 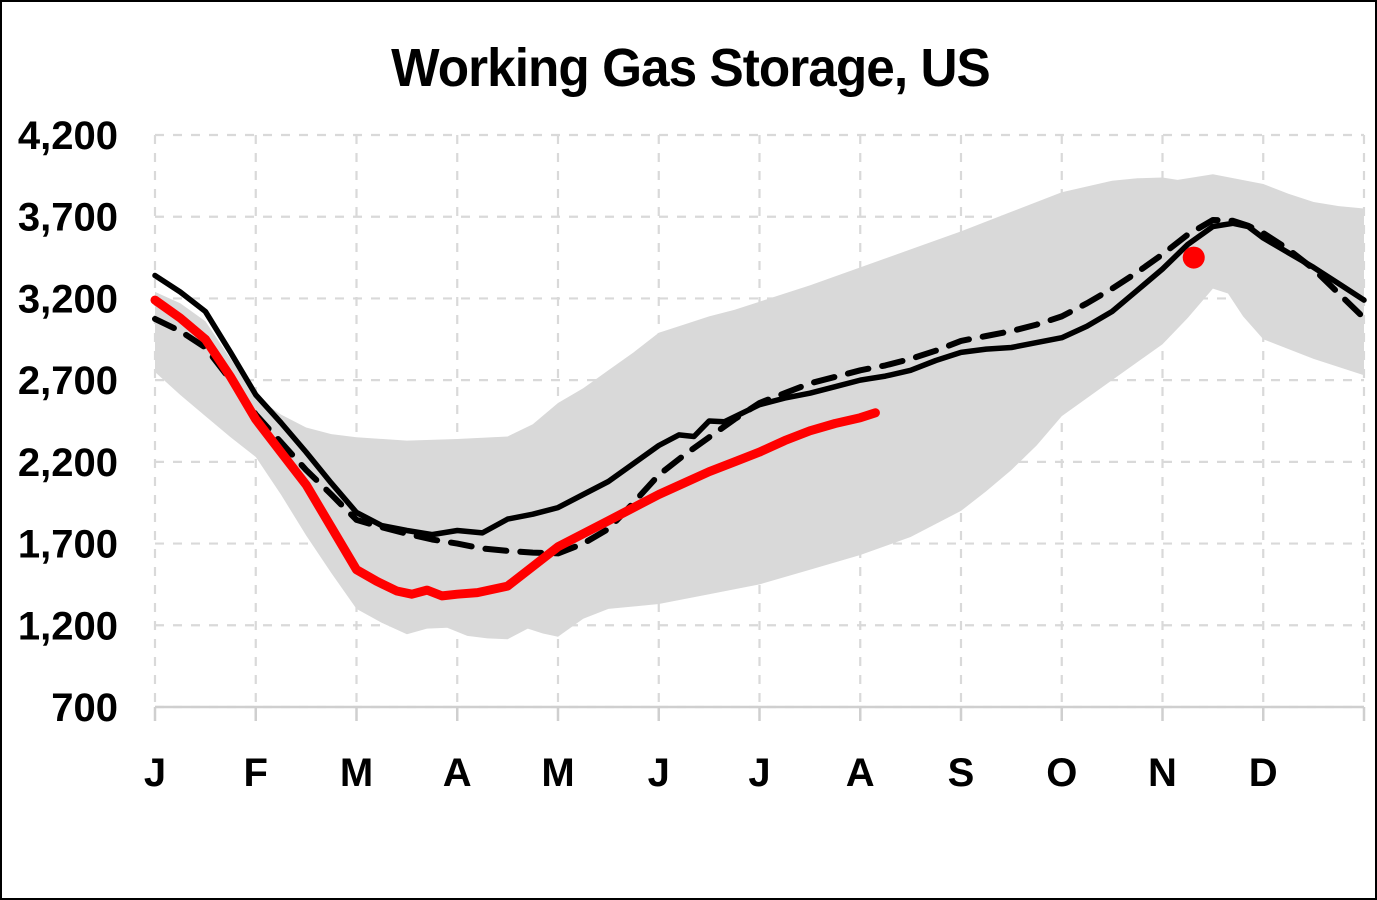 What do you see at coordinates (68, 299) in the screenshot?
I see `svg-text: 3,200` at bounding box center [68, 299].